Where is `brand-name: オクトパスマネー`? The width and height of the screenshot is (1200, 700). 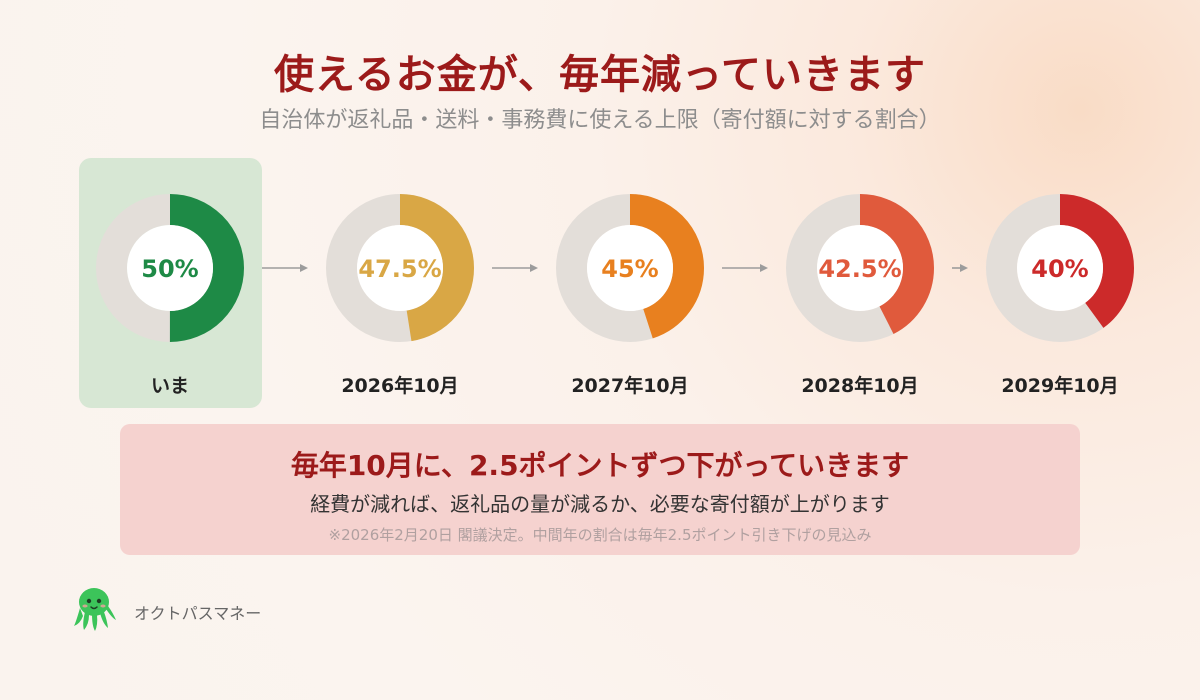
brand-name: オクトパスマネー is located at coordinates (198, 613).